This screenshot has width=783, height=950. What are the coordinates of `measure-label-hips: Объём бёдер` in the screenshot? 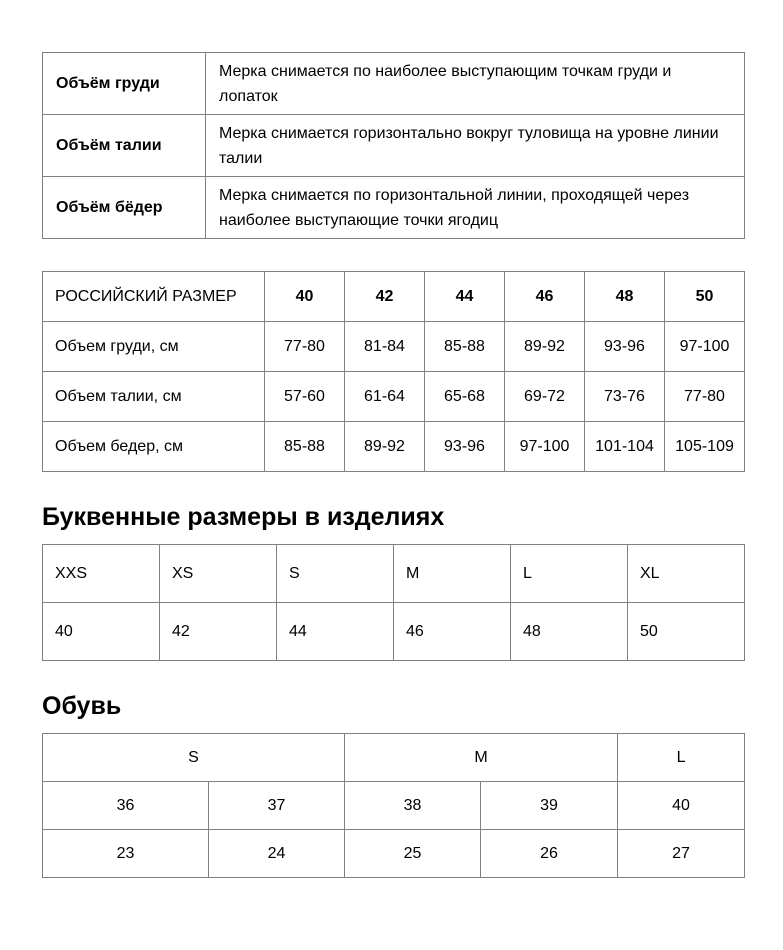 It's located at (124, 207).